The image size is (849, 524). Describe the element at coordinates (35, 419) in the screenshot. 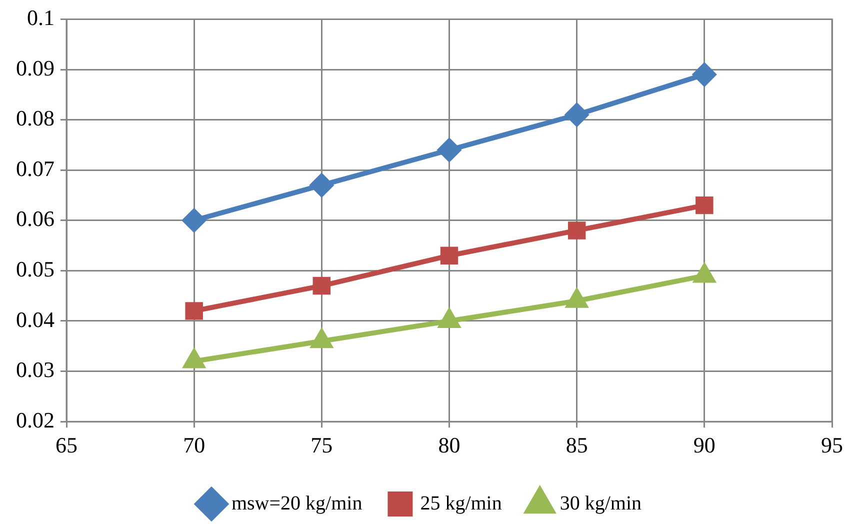

I see `y-tick-label: 0.02` at that location.